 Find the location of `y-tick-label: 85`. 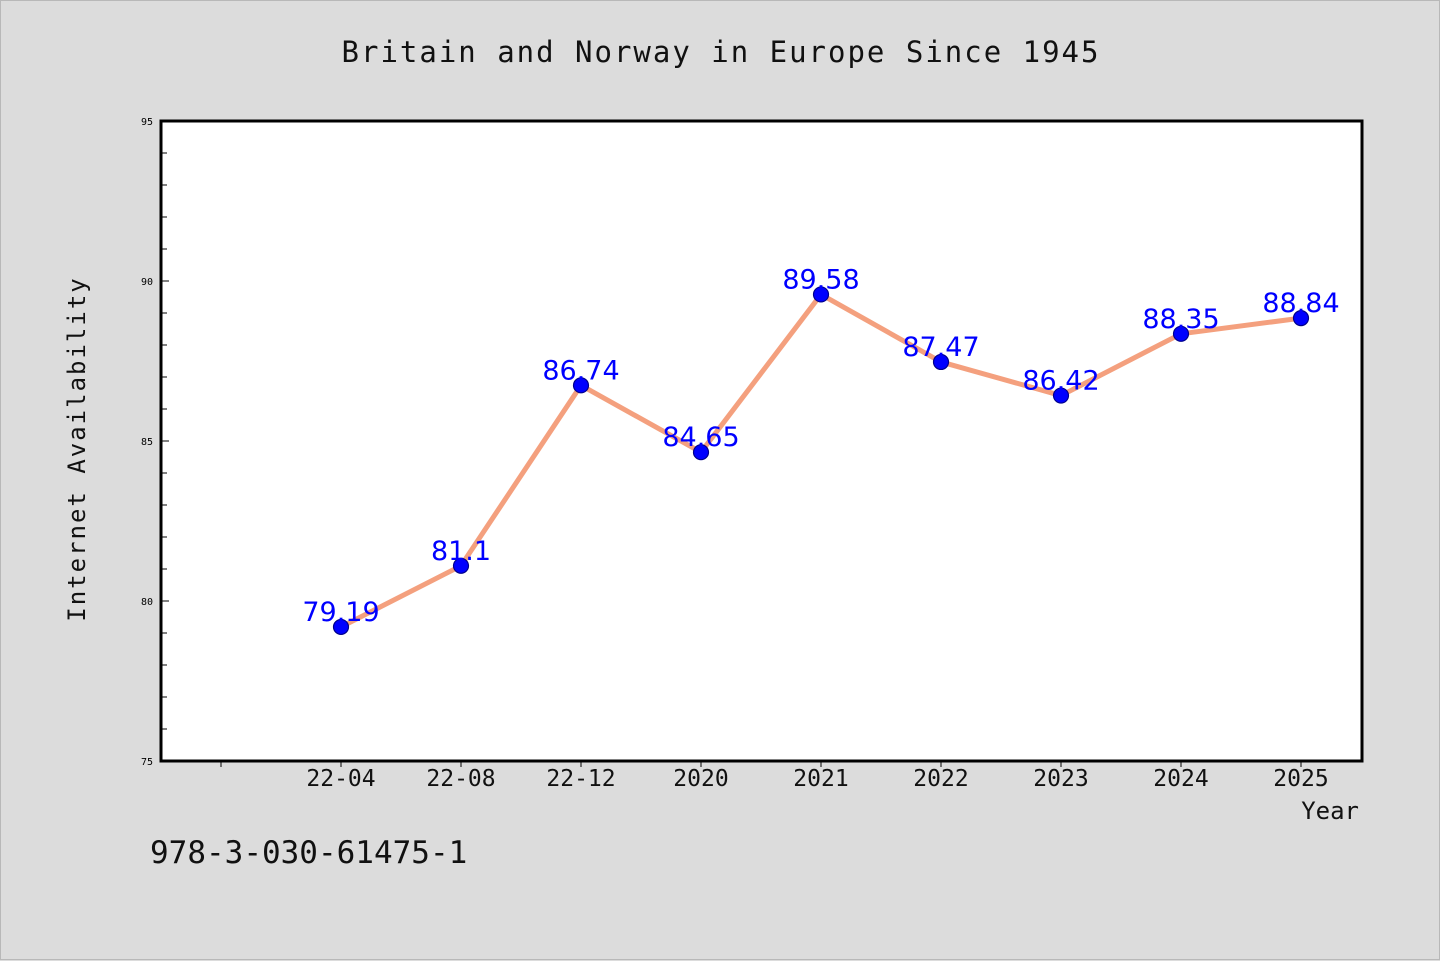

y-tick-label: 85 is located at coordinates (147, 442).